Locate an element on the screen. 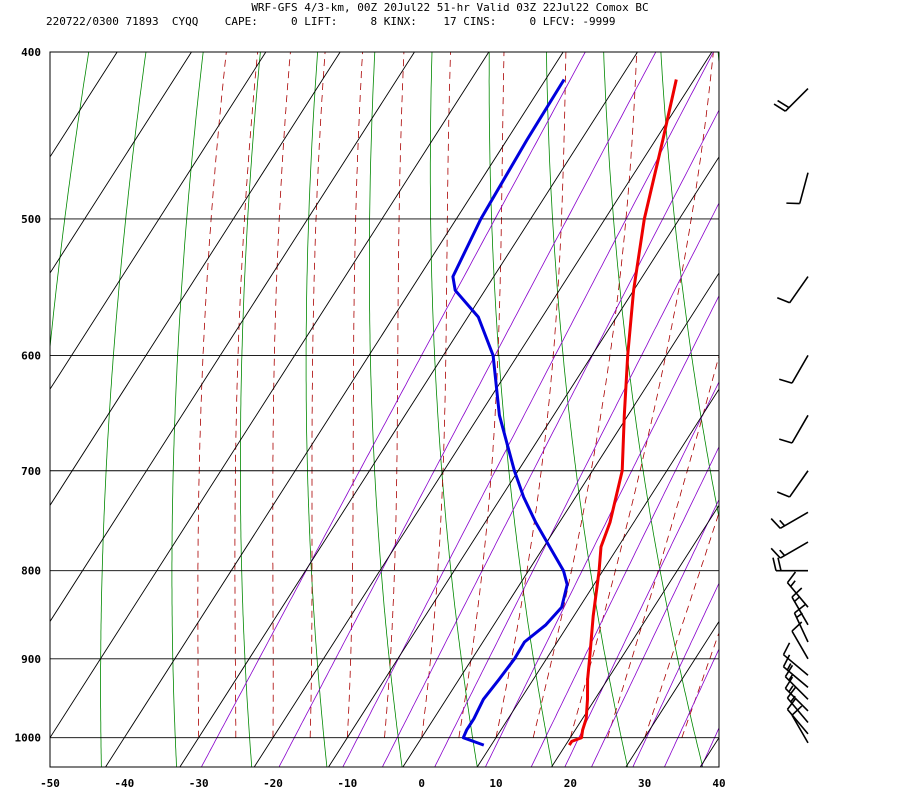 The width and height of the screenshot is (900, 800). pressure-tick-label: 1000 is located at coordinates (28, 738).